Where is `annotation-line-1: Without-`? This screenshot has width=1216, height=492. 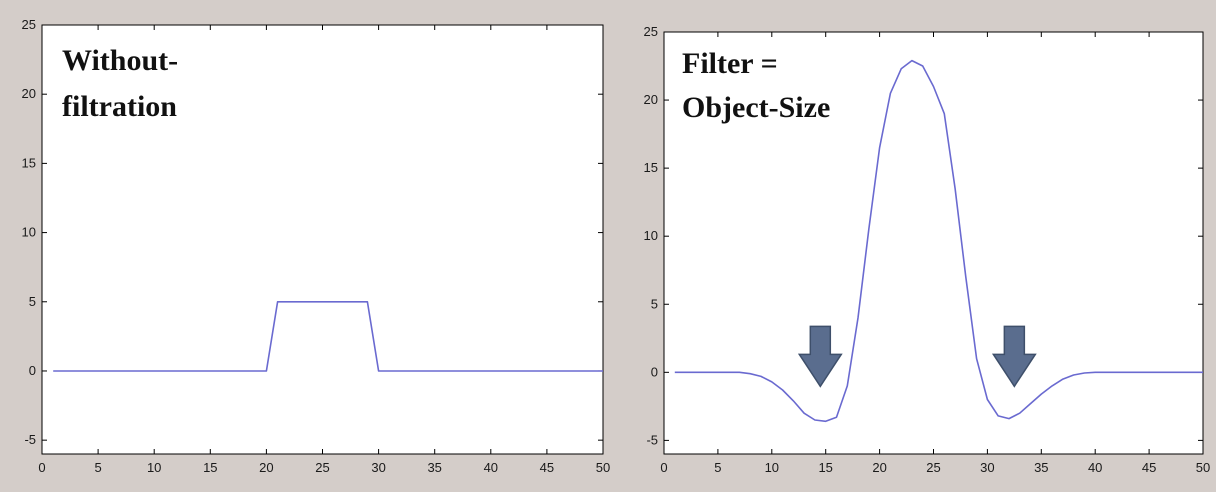 annotation-line-1: Without- is located at coordinates (120, 60).